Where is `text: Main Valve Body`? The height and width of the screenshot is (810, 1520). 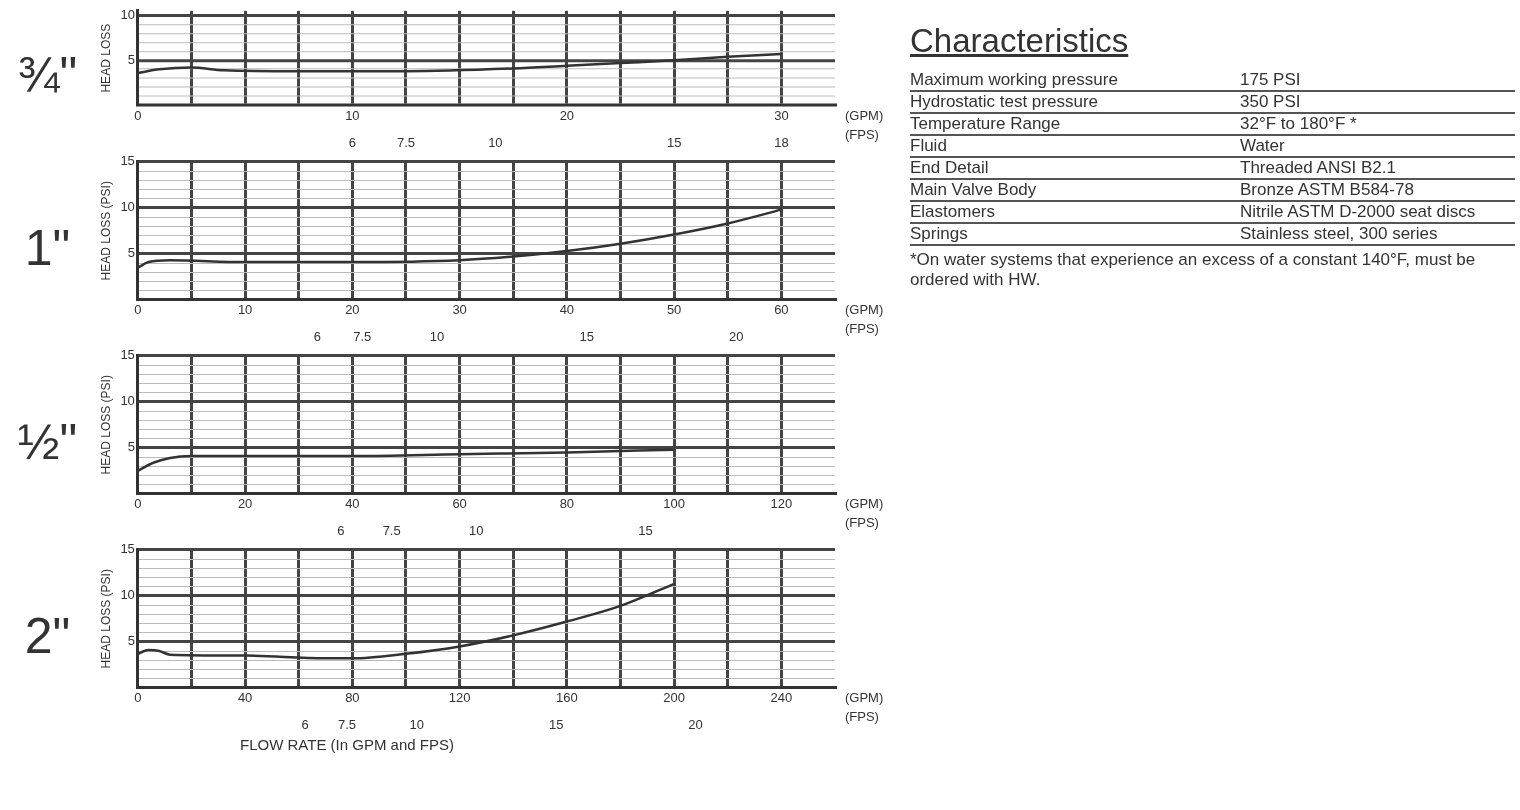
text: Main Valve Body is located at coordinates (1075, 191).